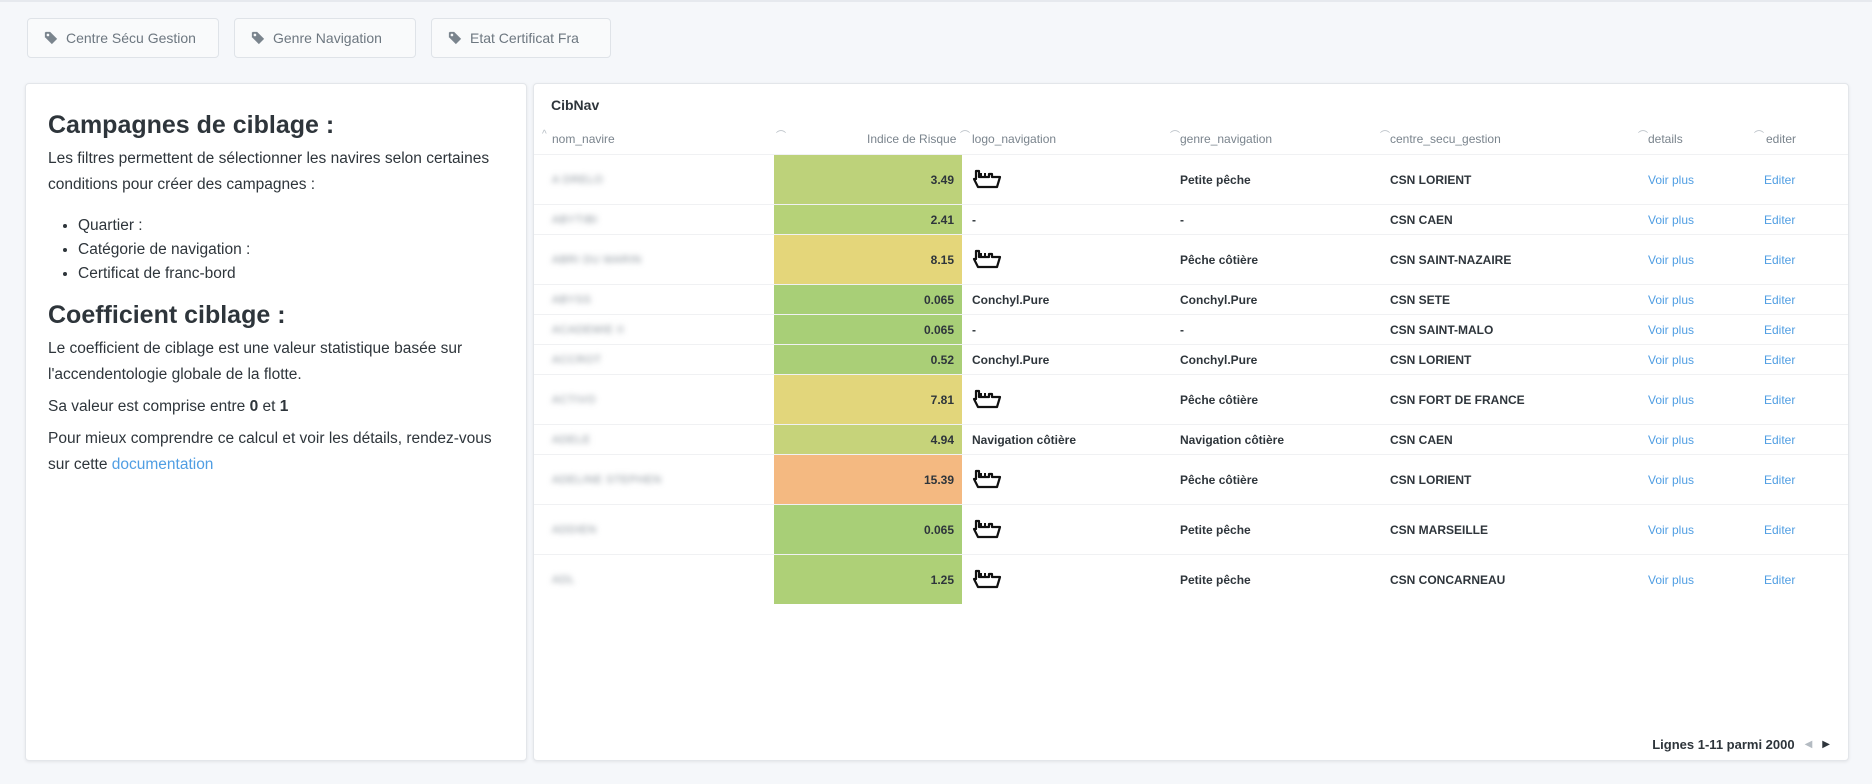 The image size is (1872, 784). I want to click on nom-navire: ADL, so click(563, 579).